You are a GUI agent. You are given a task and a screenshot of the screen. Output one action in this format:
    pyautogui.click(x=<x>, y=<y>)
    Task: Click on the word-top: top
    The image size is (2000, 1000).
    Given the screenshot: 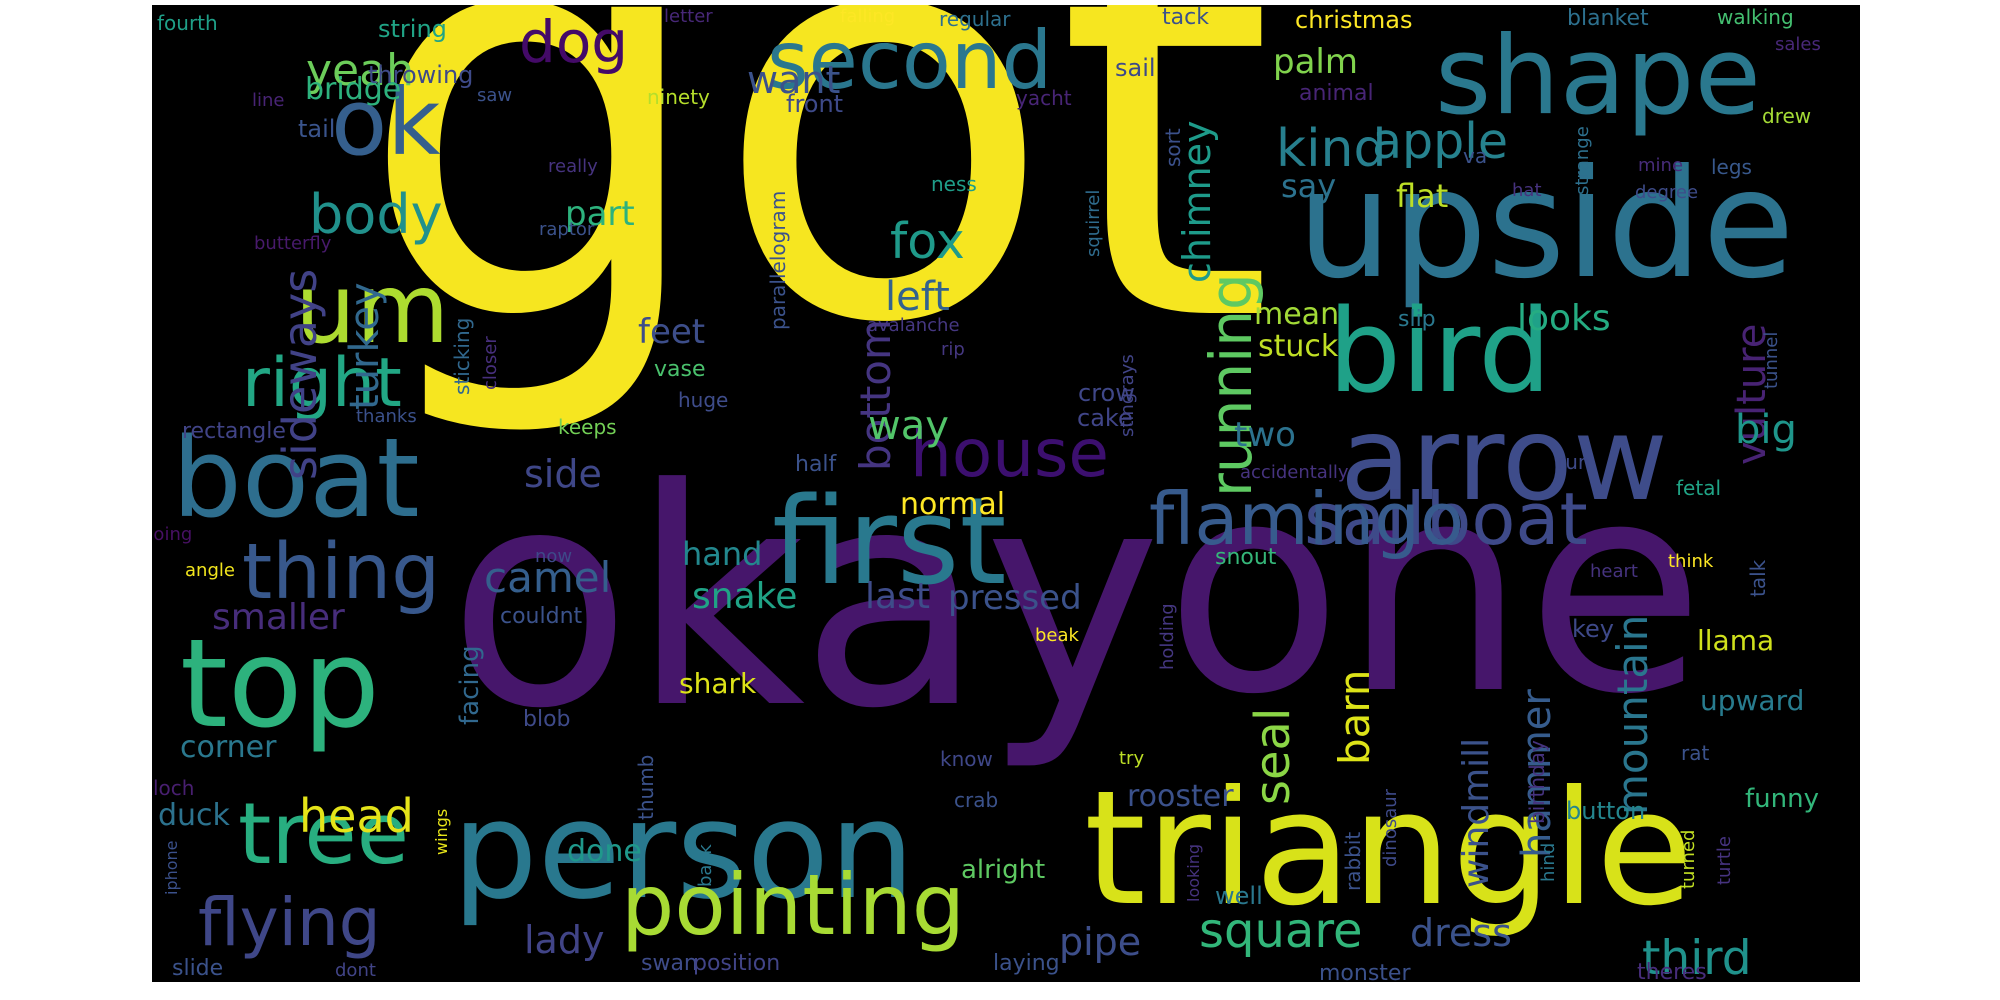 What is the action you would take?
    pyautogui.click(x=280, y=684)
    